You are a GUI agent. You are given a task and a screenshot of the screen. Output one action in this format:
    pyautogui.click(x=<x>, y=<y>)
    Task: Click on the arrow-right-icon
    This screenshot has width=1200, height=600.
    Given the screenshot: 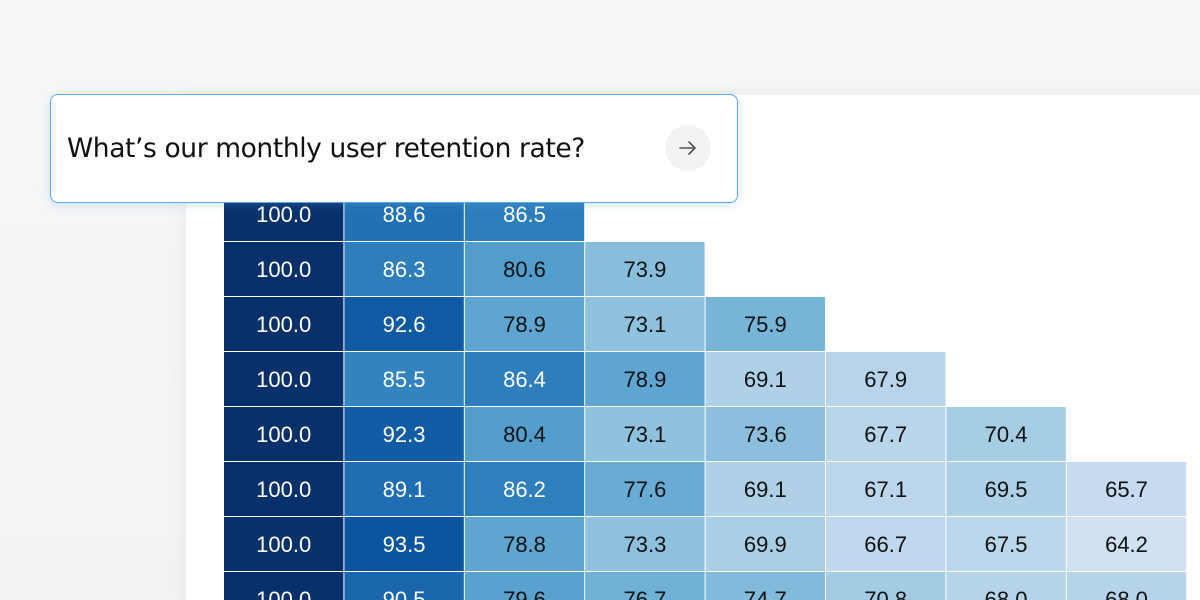 What is the action you would take?
    pyautogui.click(x=687, y=148)
    